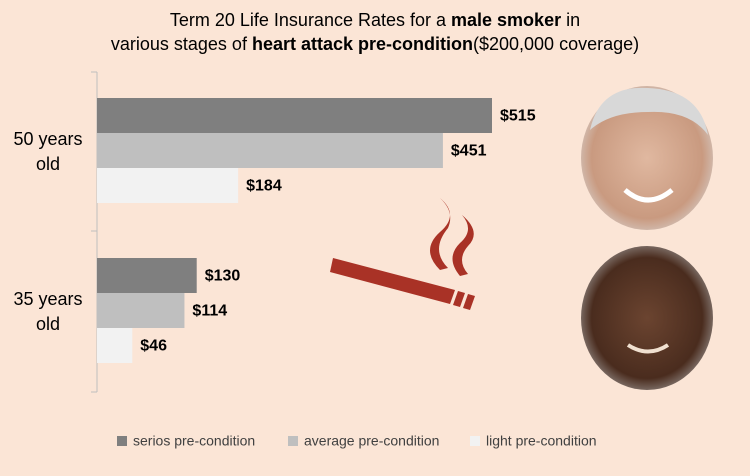 Image resolution: width=750 pixels, height=476 pixels. I want to click on value-label: $46, so click(153, 346).